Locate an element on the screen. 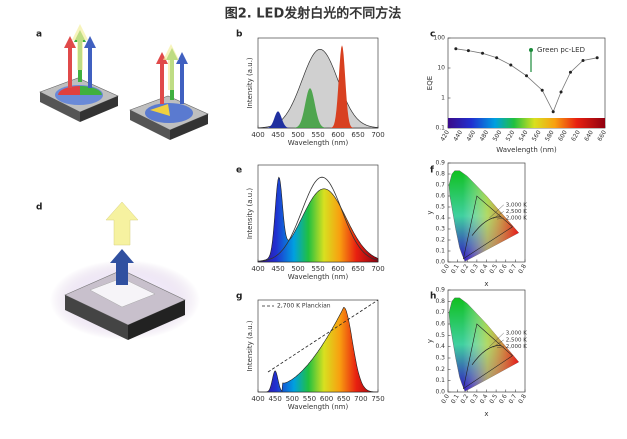 The width and height of the screenshot is (627, 439). phosphor-spectrum is located at coordinates (318, 219).